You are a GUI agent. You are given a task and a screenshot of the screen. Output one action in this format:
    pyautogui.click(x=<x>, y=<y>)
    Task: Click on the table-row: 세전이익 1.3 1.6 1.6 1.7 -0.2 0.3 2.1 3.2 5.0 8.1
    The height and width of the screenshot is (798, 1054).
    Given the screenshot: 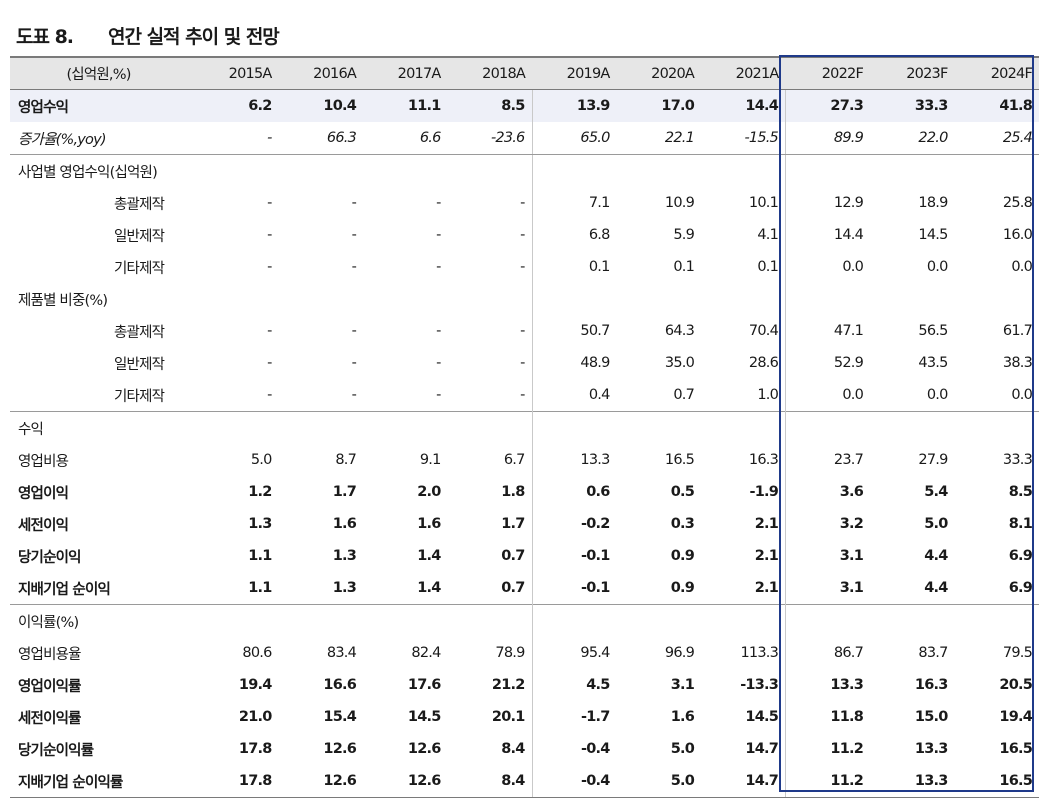 What is the action you would take?
    pyautogui.click(x=524, y=524)
    